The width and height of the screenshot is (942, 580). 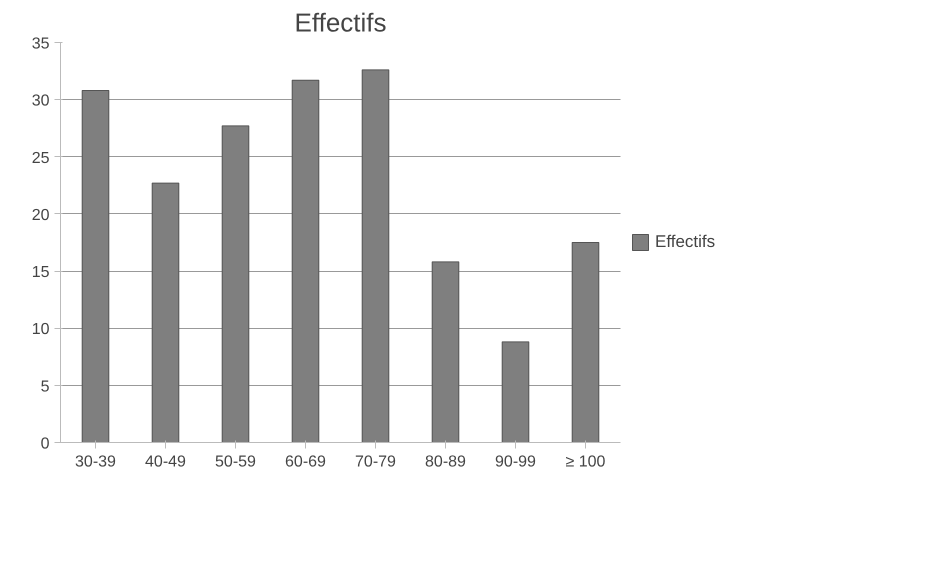 What do you see at coordinates (375, 462) in the screenshot?
I see `x-tick-label: 70-79` at bounding box center [375, 462].